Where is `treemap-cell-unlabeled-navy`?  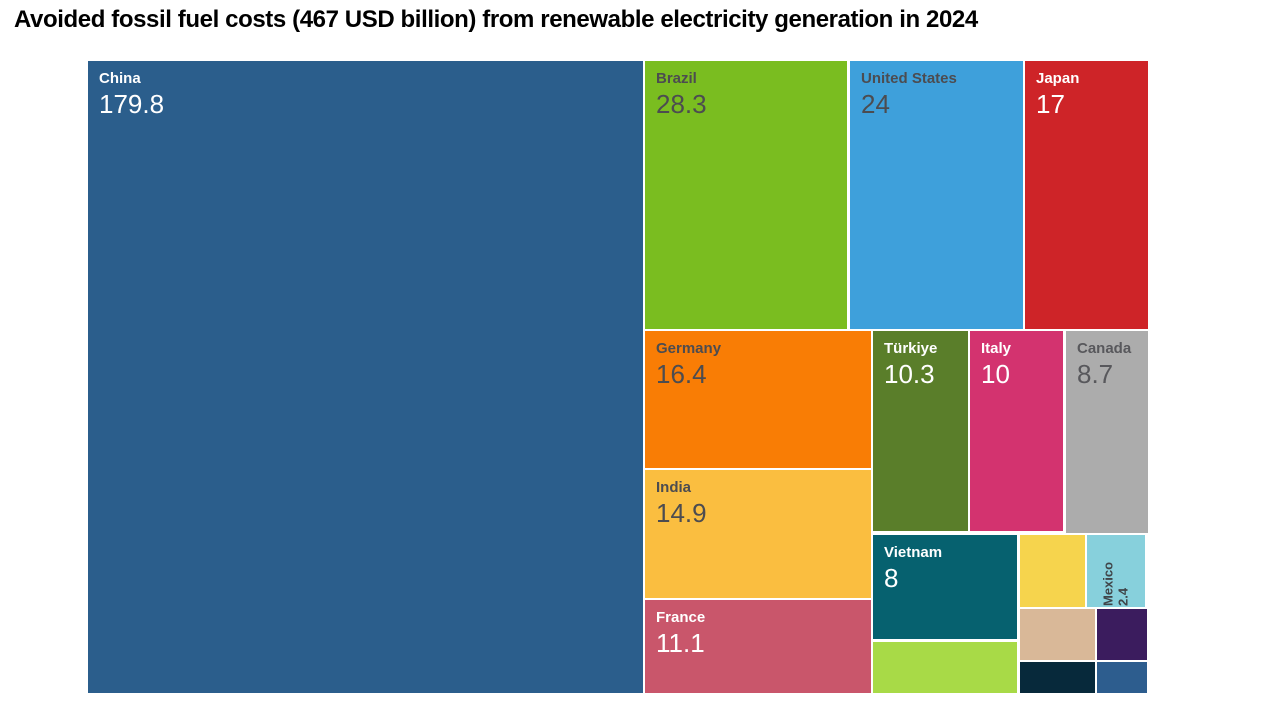 treemap-cell-unlabeled-navy is located at coordinates (1057, 677).